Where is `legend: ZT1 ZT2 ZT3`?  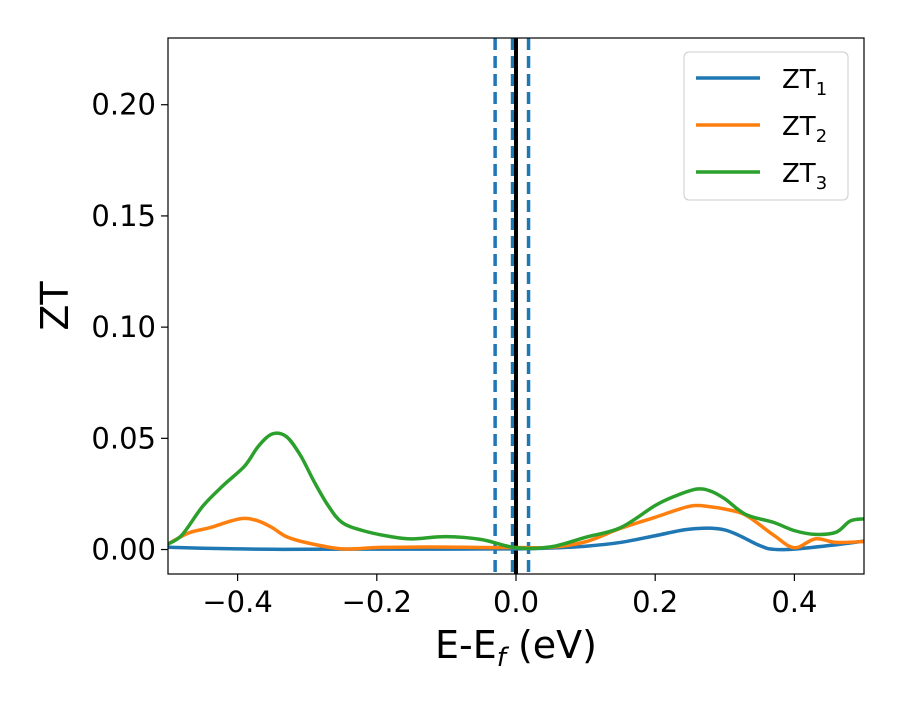 legend: ZT1 ZT2 ZT3 is located at coordinates (766, 126).